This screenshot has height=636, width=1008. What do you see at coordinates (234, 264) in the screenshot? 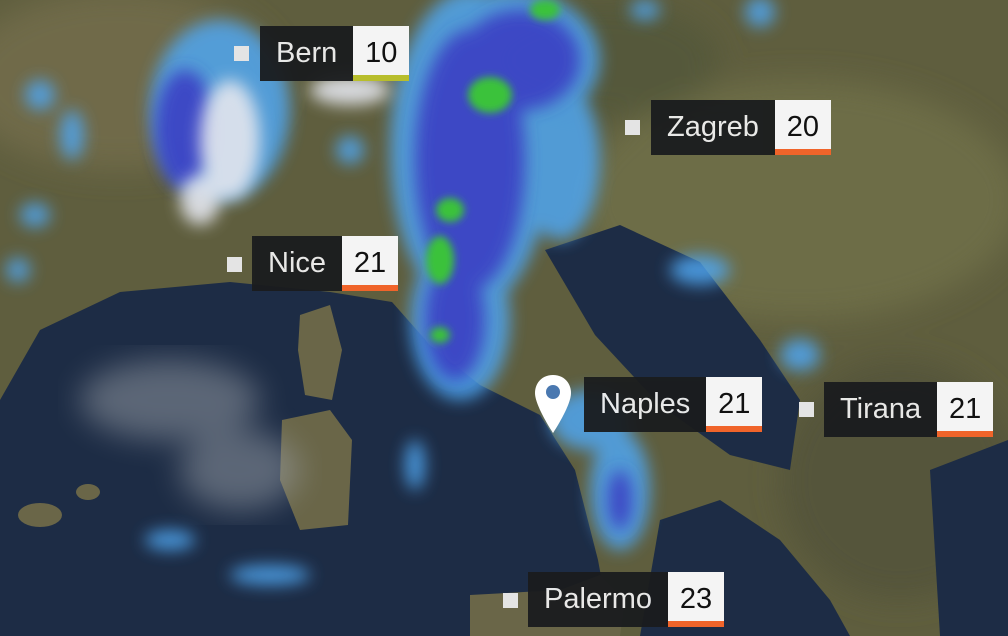
I see `city-marker-nice` at bounding box center [234, 264].